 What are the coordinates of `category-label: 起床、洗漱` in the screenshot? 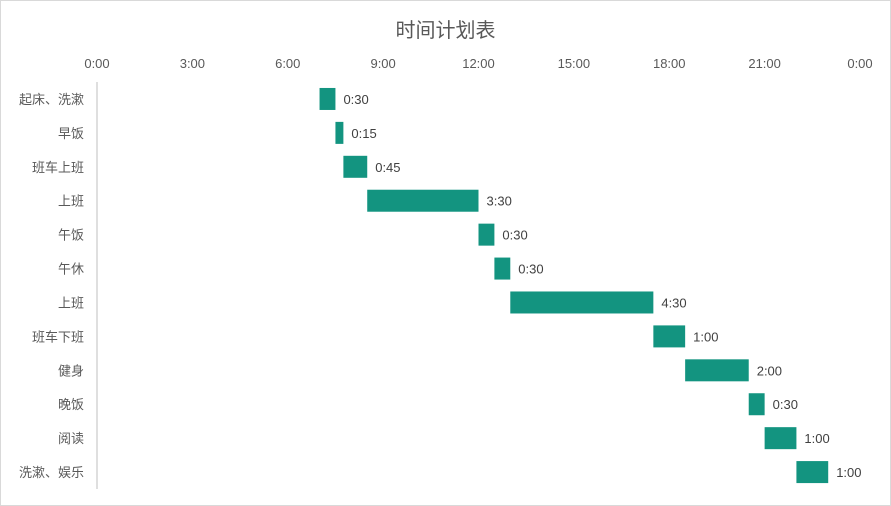 It's located at (51, 100).